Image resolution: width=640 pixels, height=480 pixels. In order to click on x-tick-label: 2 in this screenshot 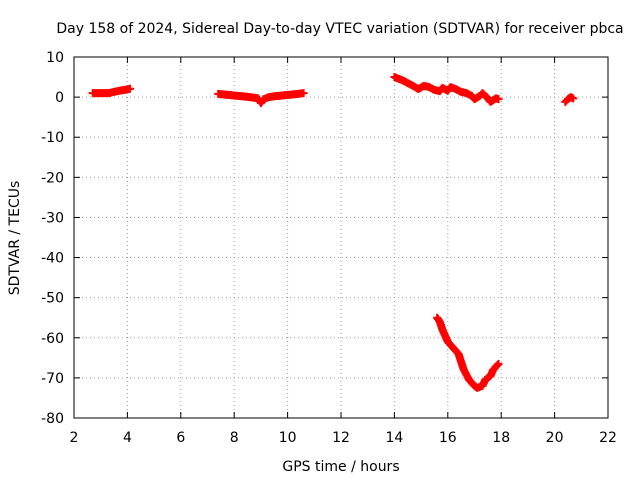, I will do `click(74, 438)`.